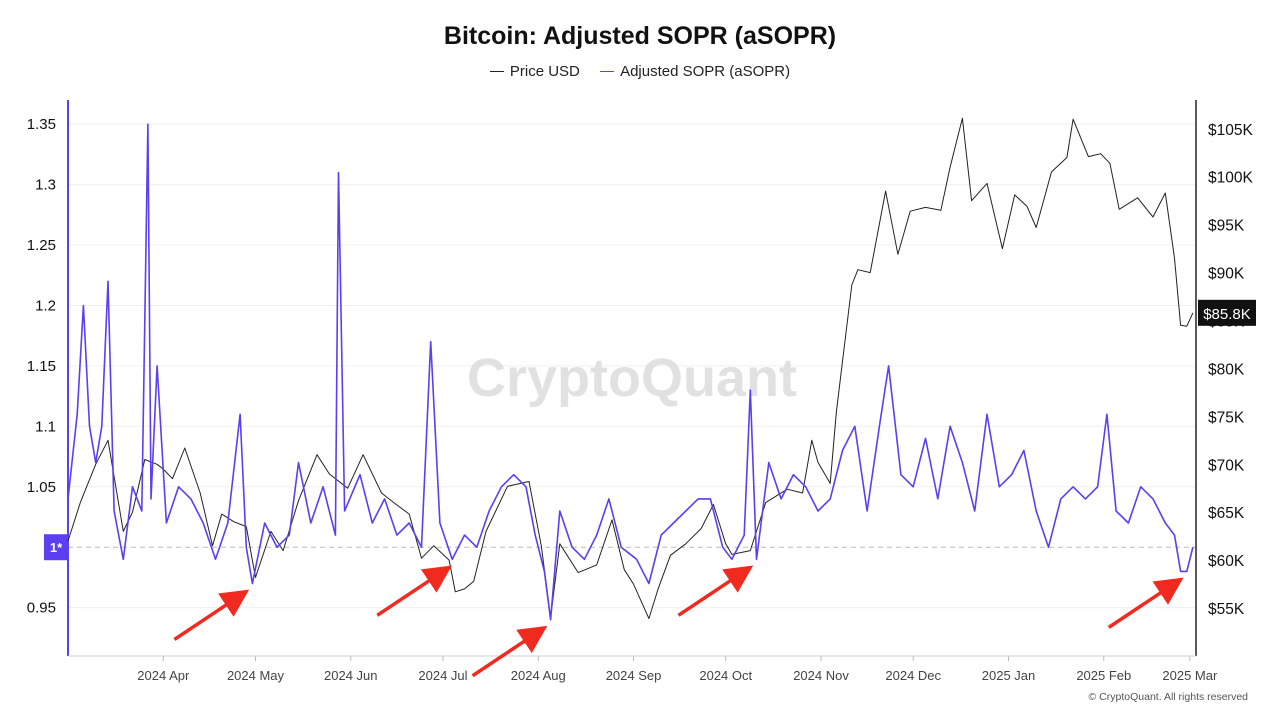 The width and height of the screenshot is (1280, 720). What do you see at coordinates (1226, 465) in the screenshot?
I see `y-right-tick-label: $70K` at bounding box center [1226, 465].